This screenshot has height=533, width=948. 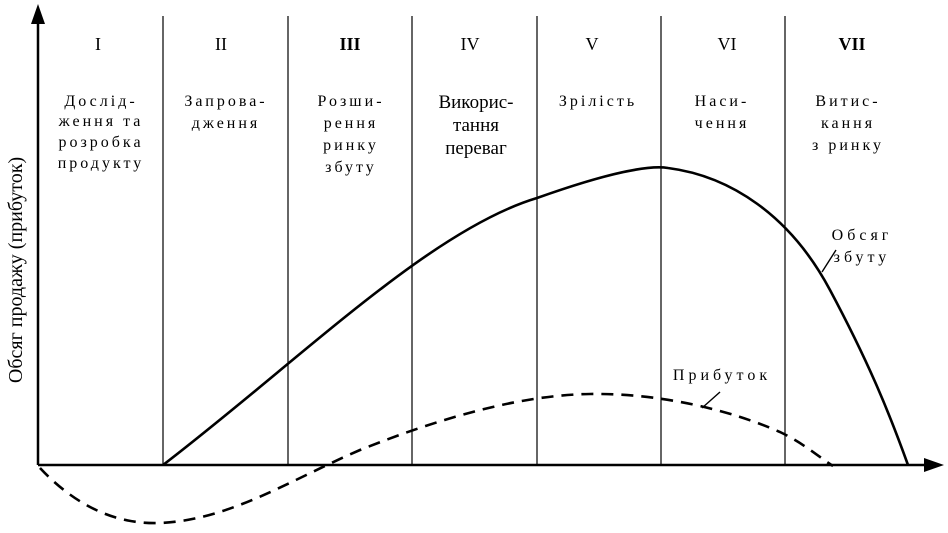 What do you see at coordinates (722, 375) in the screenshot?
I see `profit-label-text: Прибуток` at bounding box center [722, 375].